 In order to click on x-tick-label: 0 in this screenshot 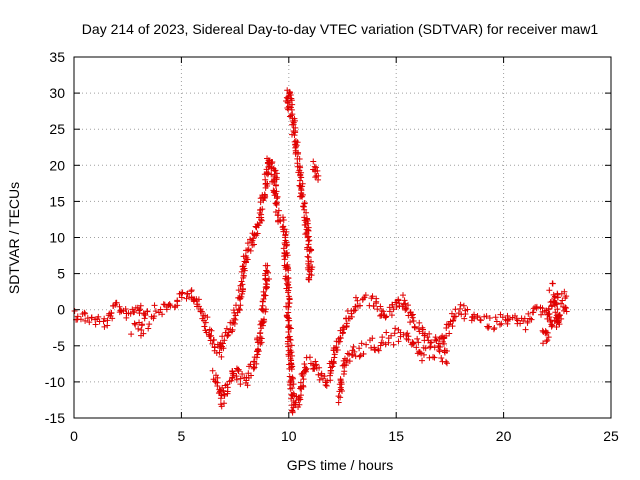, I will do `click(74, 436)`.